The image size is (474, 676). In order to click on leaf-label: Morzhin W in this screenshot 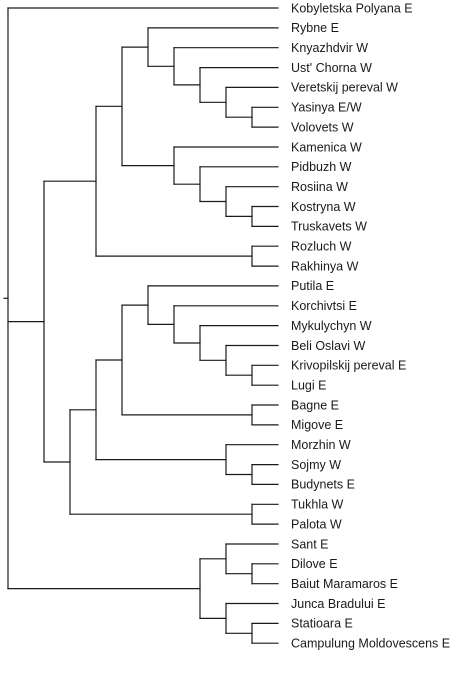, I will do `click(321, 445)`.